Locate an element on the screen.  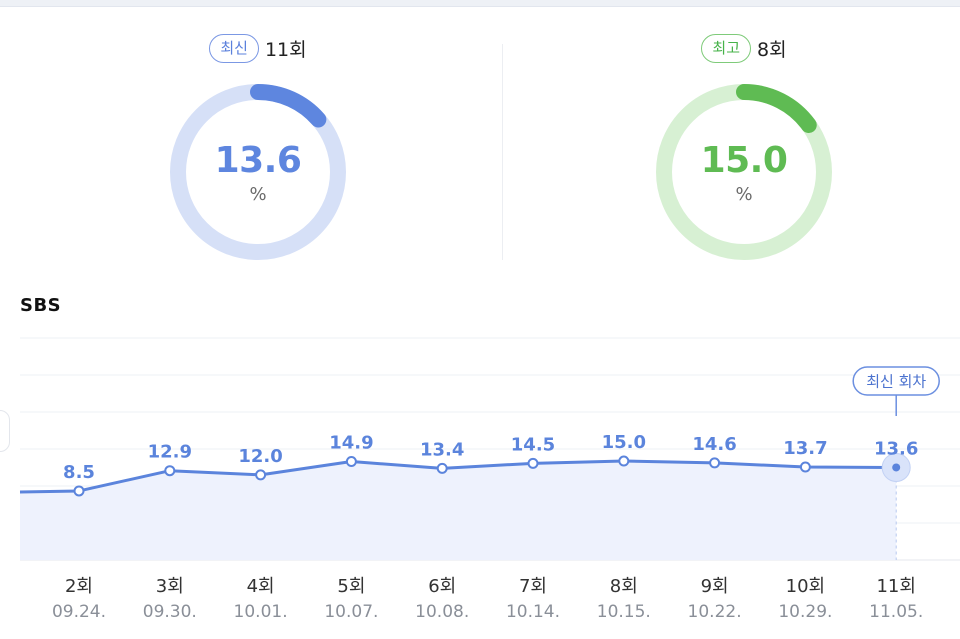
network-title: SBS is located at coordinates (41, 305).